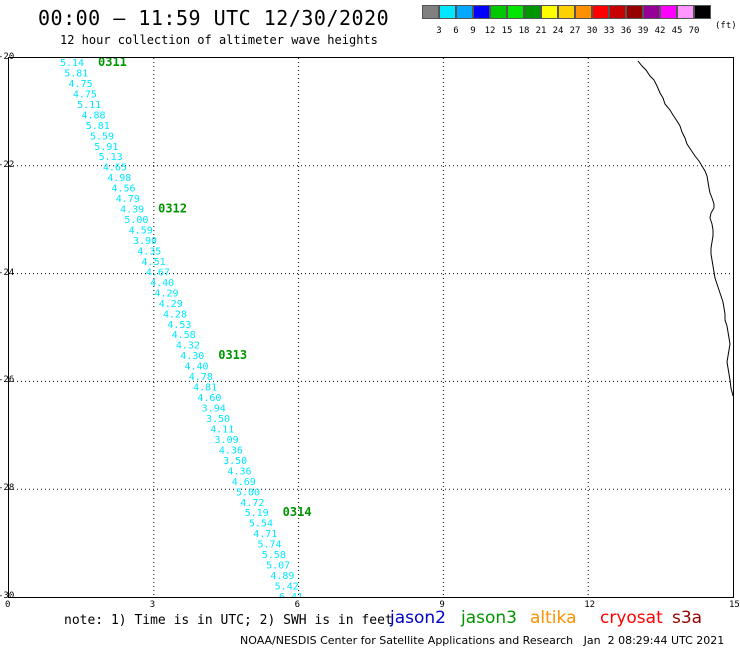 This screenshot has height=650, width=740. I want to click on swh-value: 4.60, so click(209, 398).